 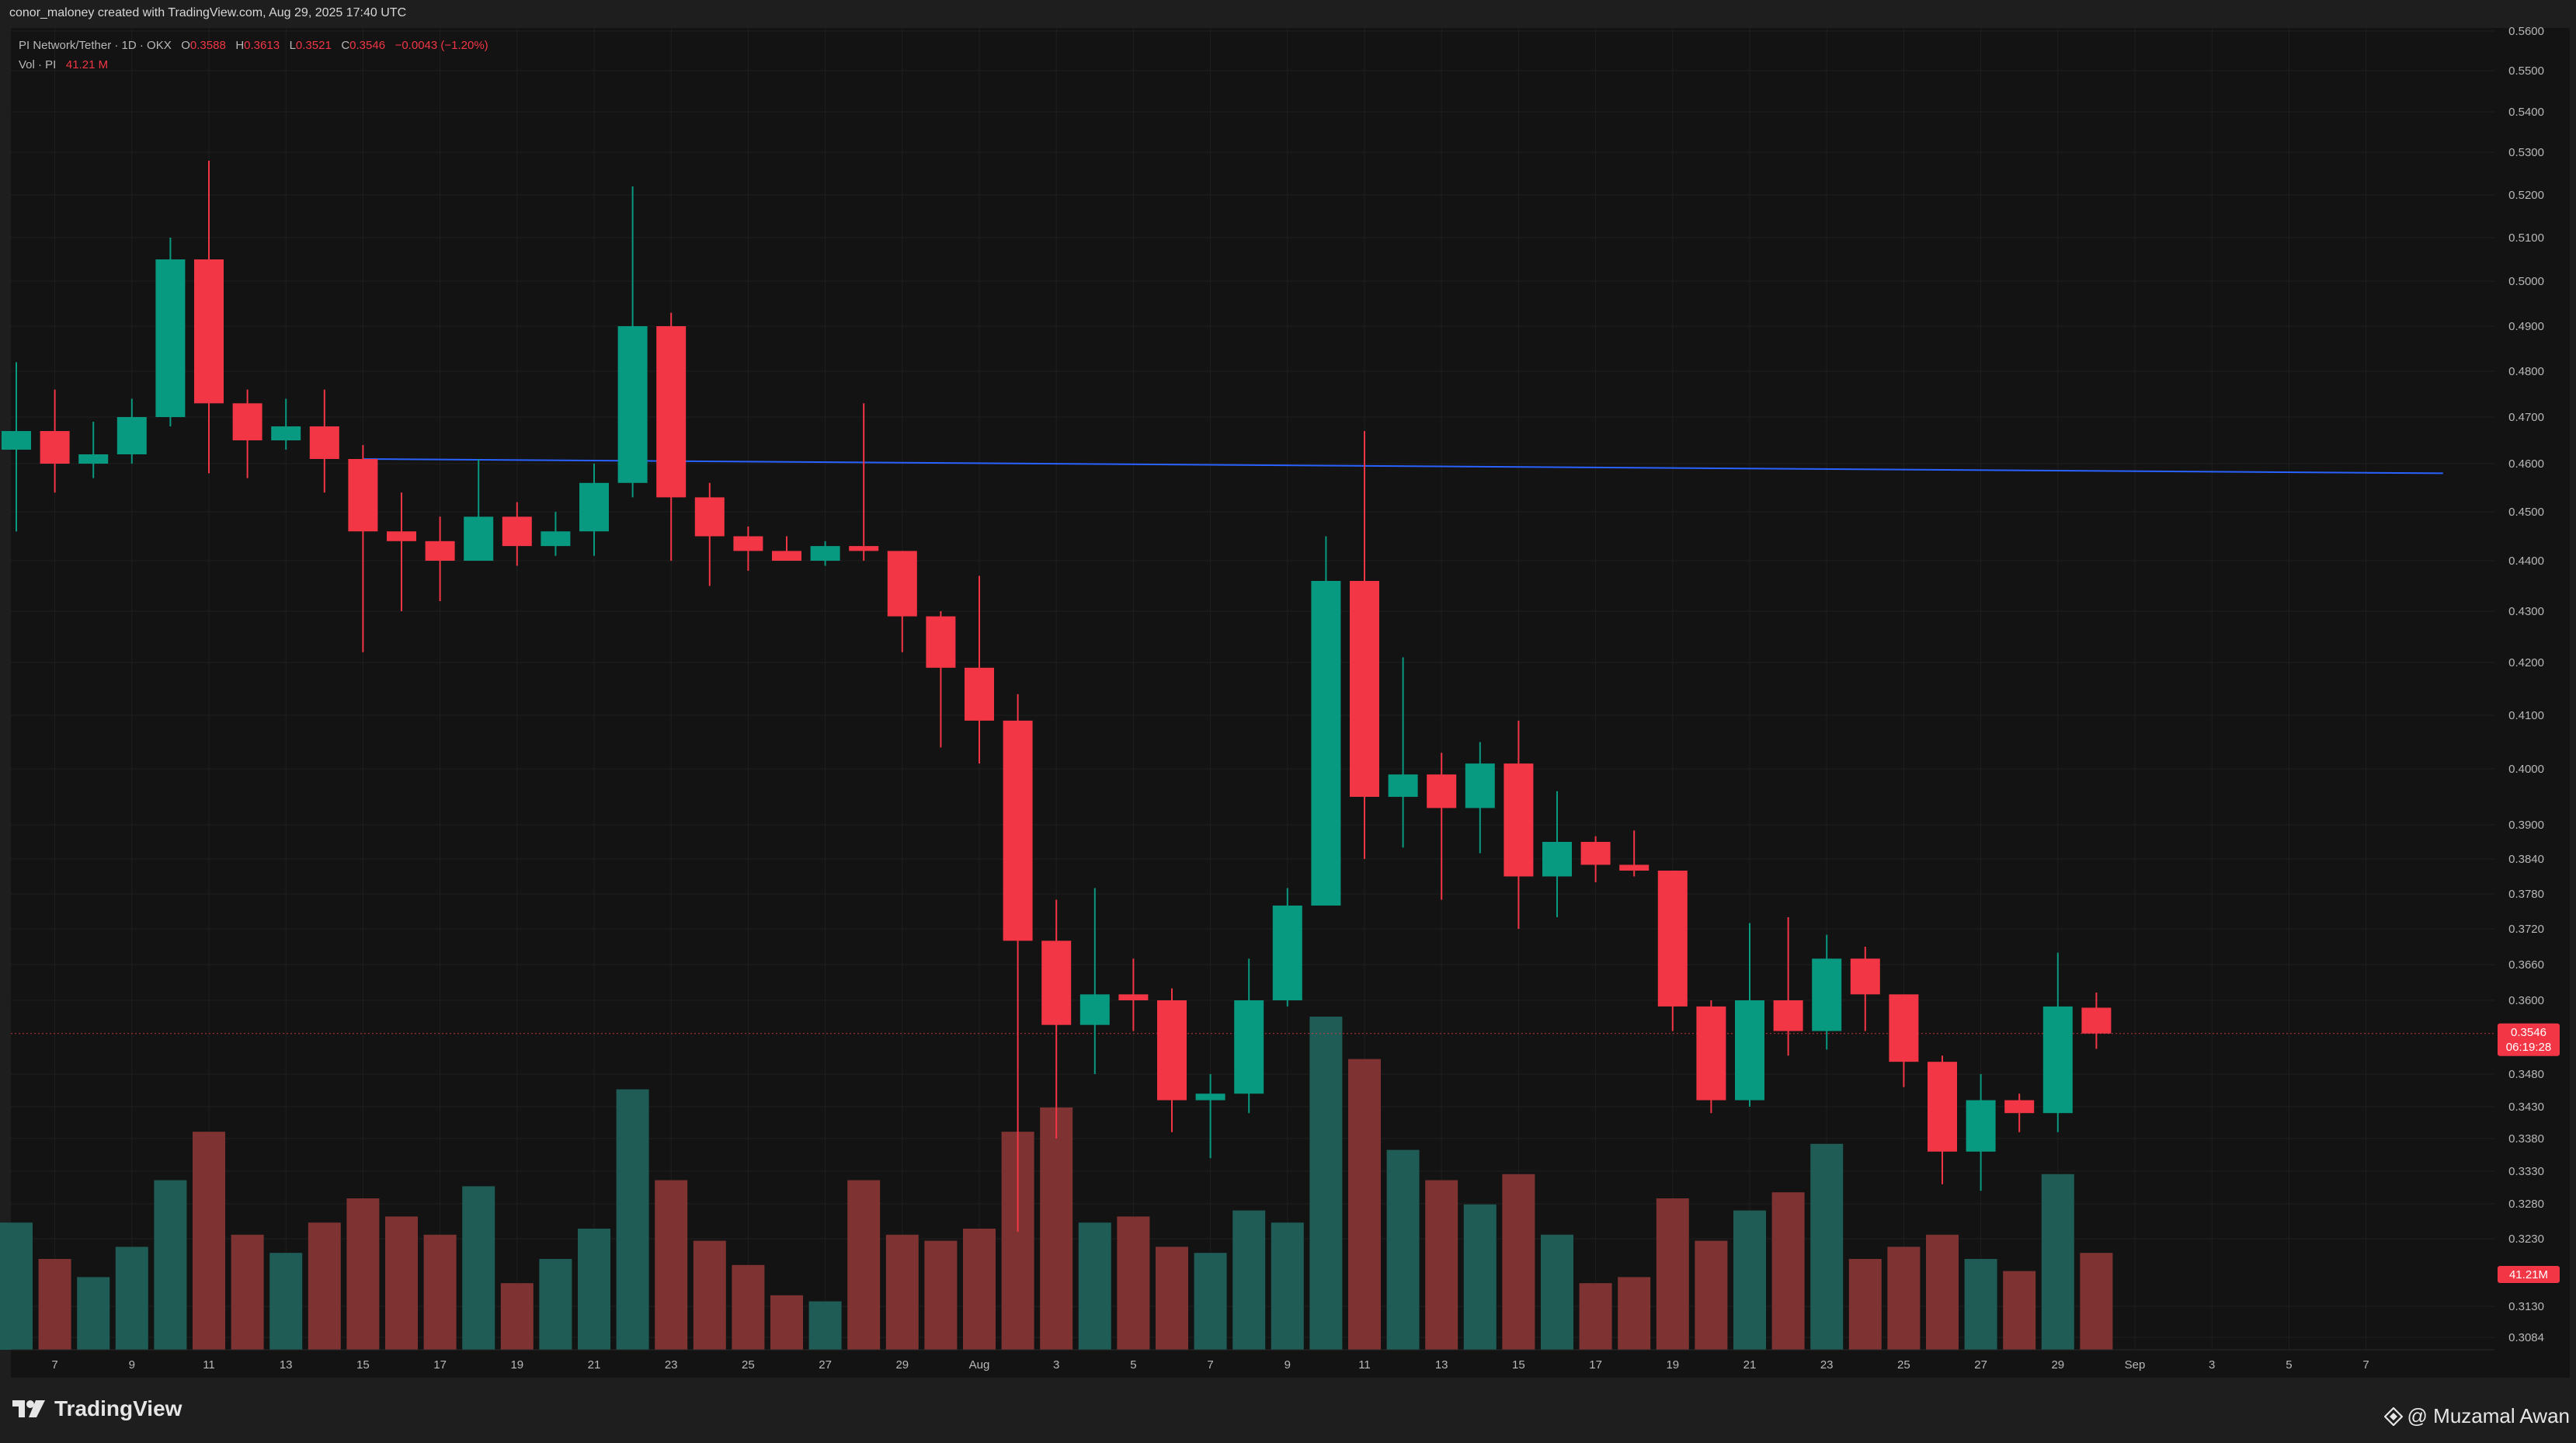 What do you see at coordinates (516, 1365) in the screenshot?
I see `date-tick-label: 19` at bounding box center [516, 1365].